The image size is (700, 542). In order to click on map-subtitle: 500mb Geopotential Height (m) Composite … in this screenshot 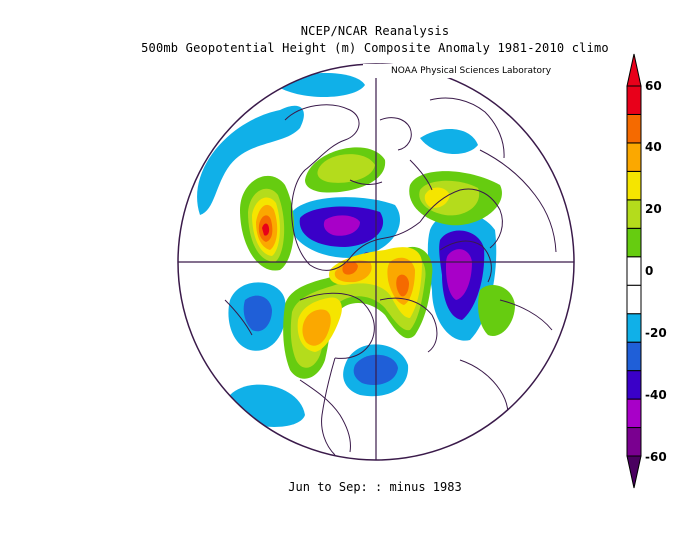, I will do `click(375, 48)`.